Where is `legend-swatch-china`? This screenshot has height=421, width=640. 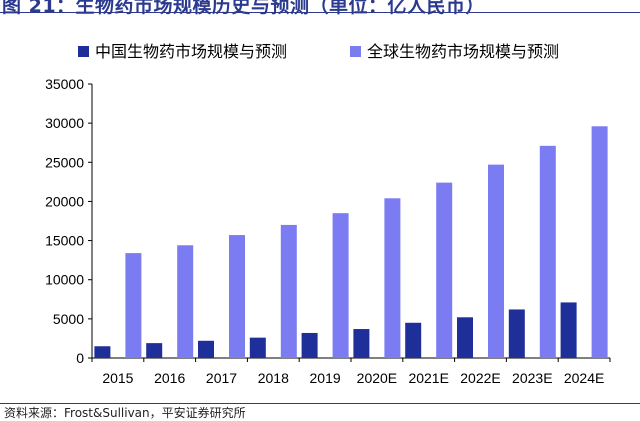 legend-swatch-china is located at coordinates (83, 51).